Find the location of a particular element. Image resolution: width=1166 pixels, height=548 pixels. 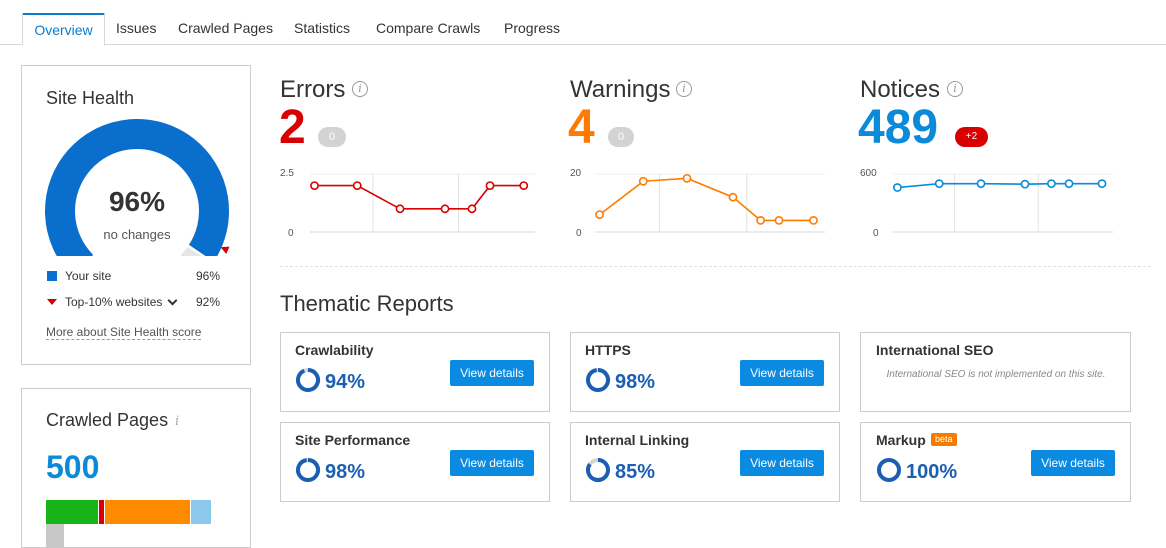

crawled-pages-title: Crawled Pages is located at coordinates (107, 420).